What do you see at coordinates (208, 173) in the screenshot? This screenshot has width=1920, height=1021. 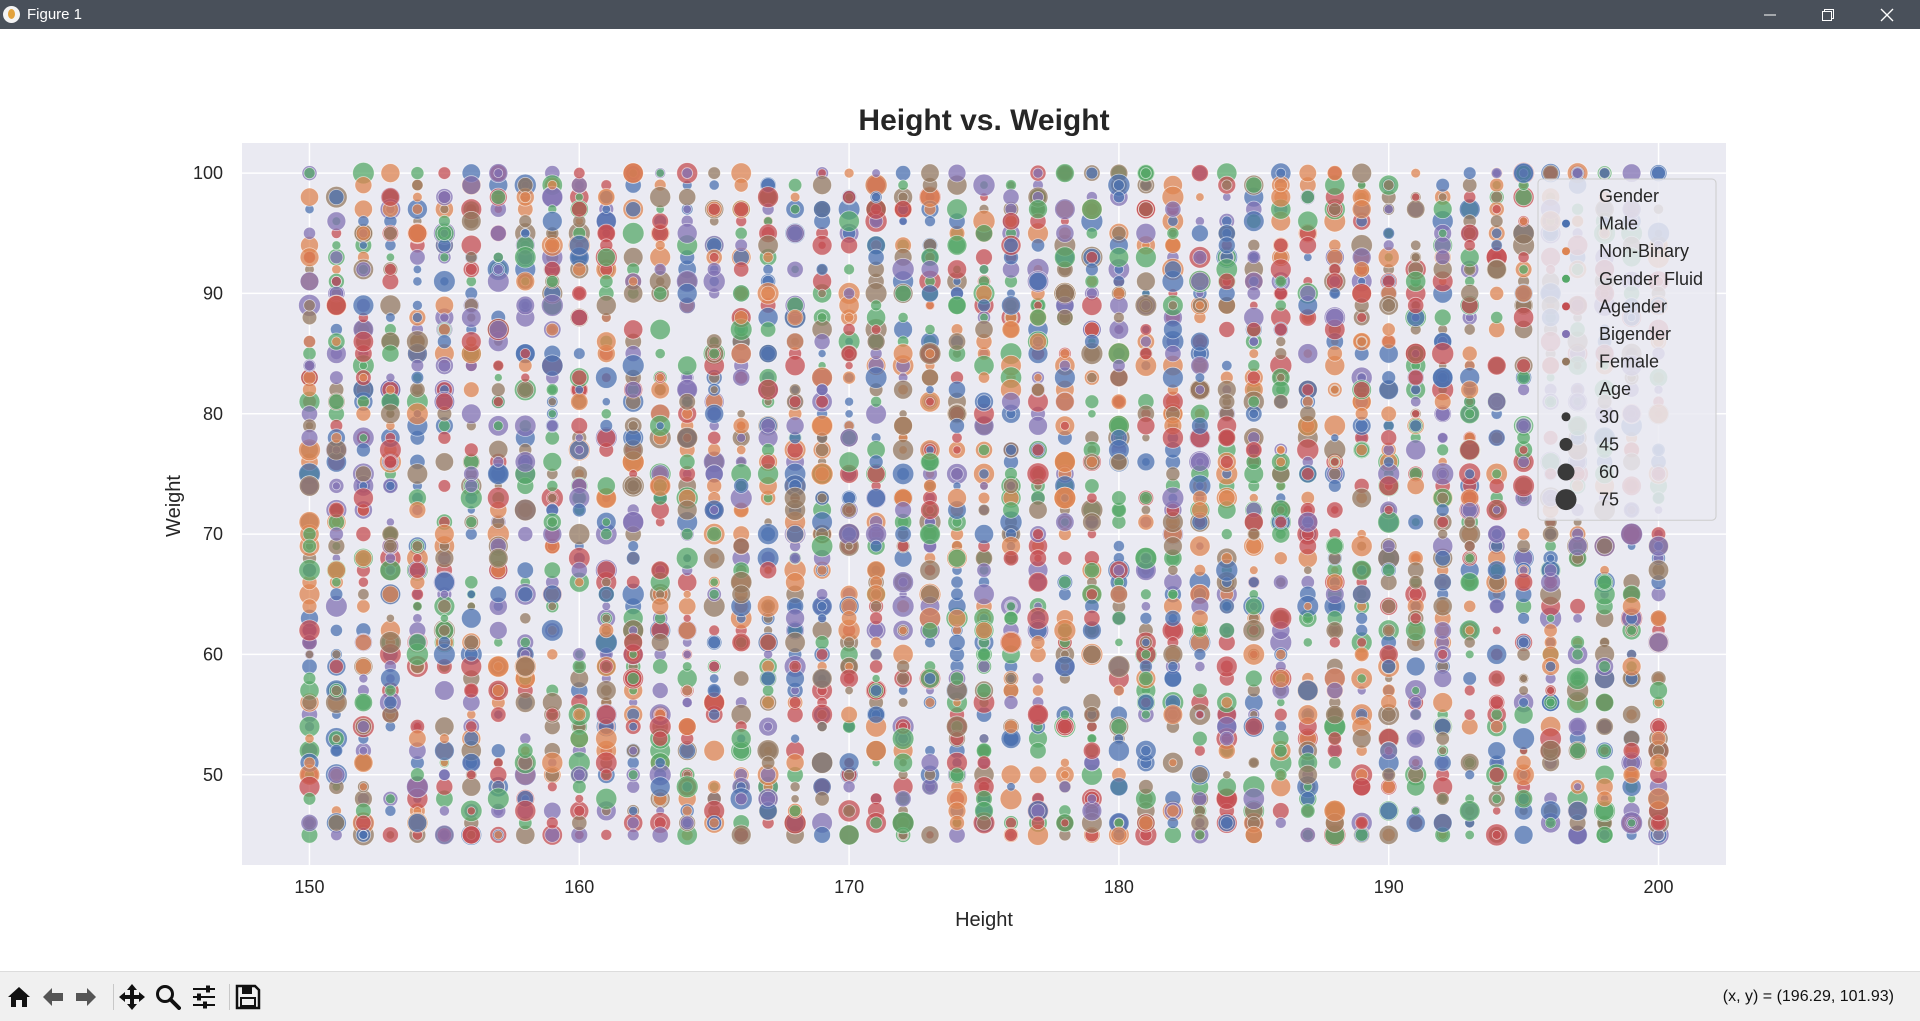 I see `y-tick-label: 100` at bounding box center [208, 173].